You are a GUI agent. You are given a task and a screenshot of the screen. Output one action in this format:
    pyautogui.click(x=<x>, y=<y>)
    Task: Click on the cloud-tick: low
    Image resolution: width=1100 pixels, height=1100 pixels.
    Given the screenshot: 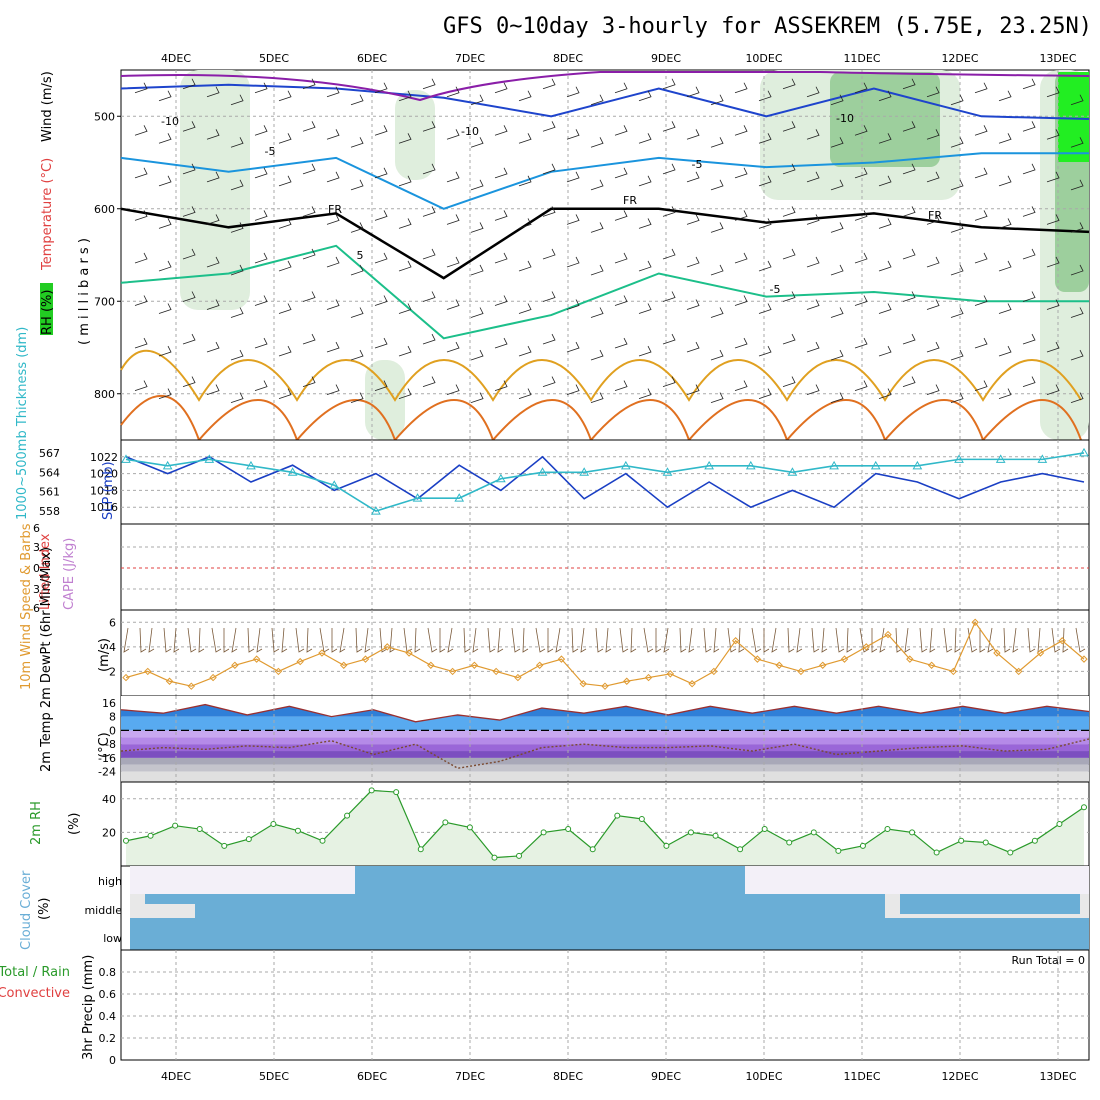 What is the action you would take?
    pyautogui.click(x=112, y=938)
    